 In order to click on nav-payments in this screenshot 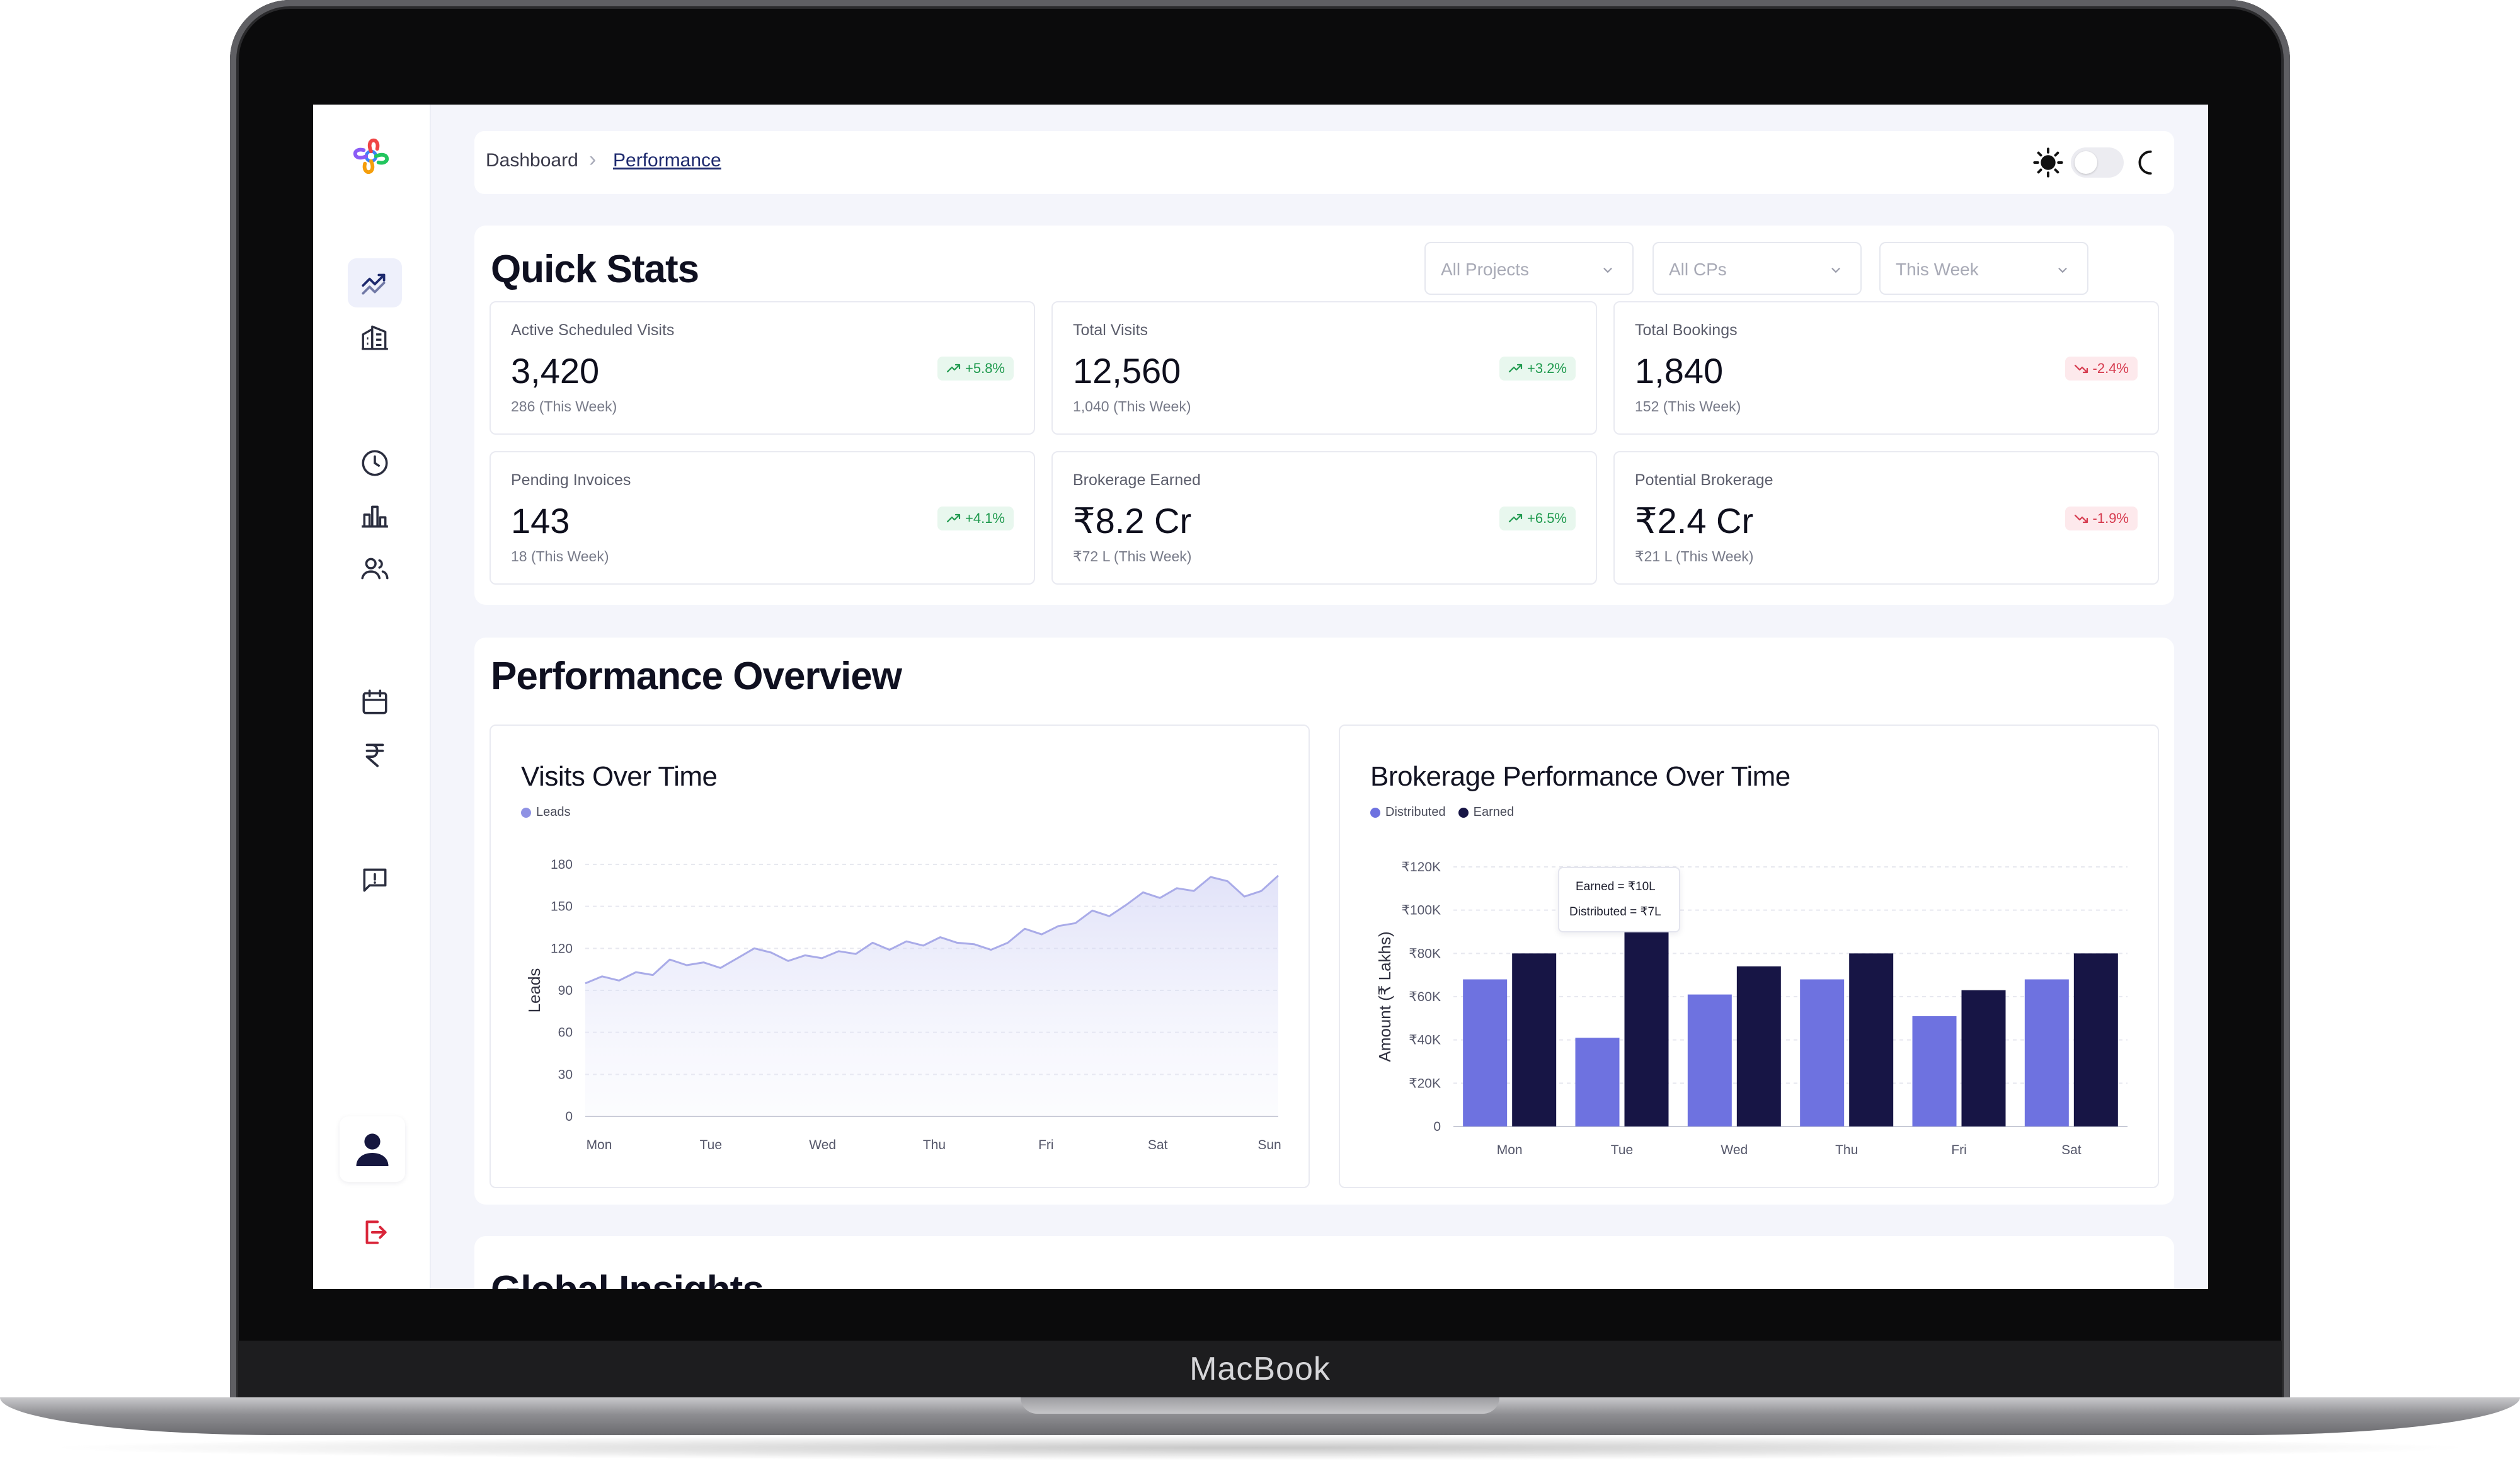, I will do `click(375, 755)`.